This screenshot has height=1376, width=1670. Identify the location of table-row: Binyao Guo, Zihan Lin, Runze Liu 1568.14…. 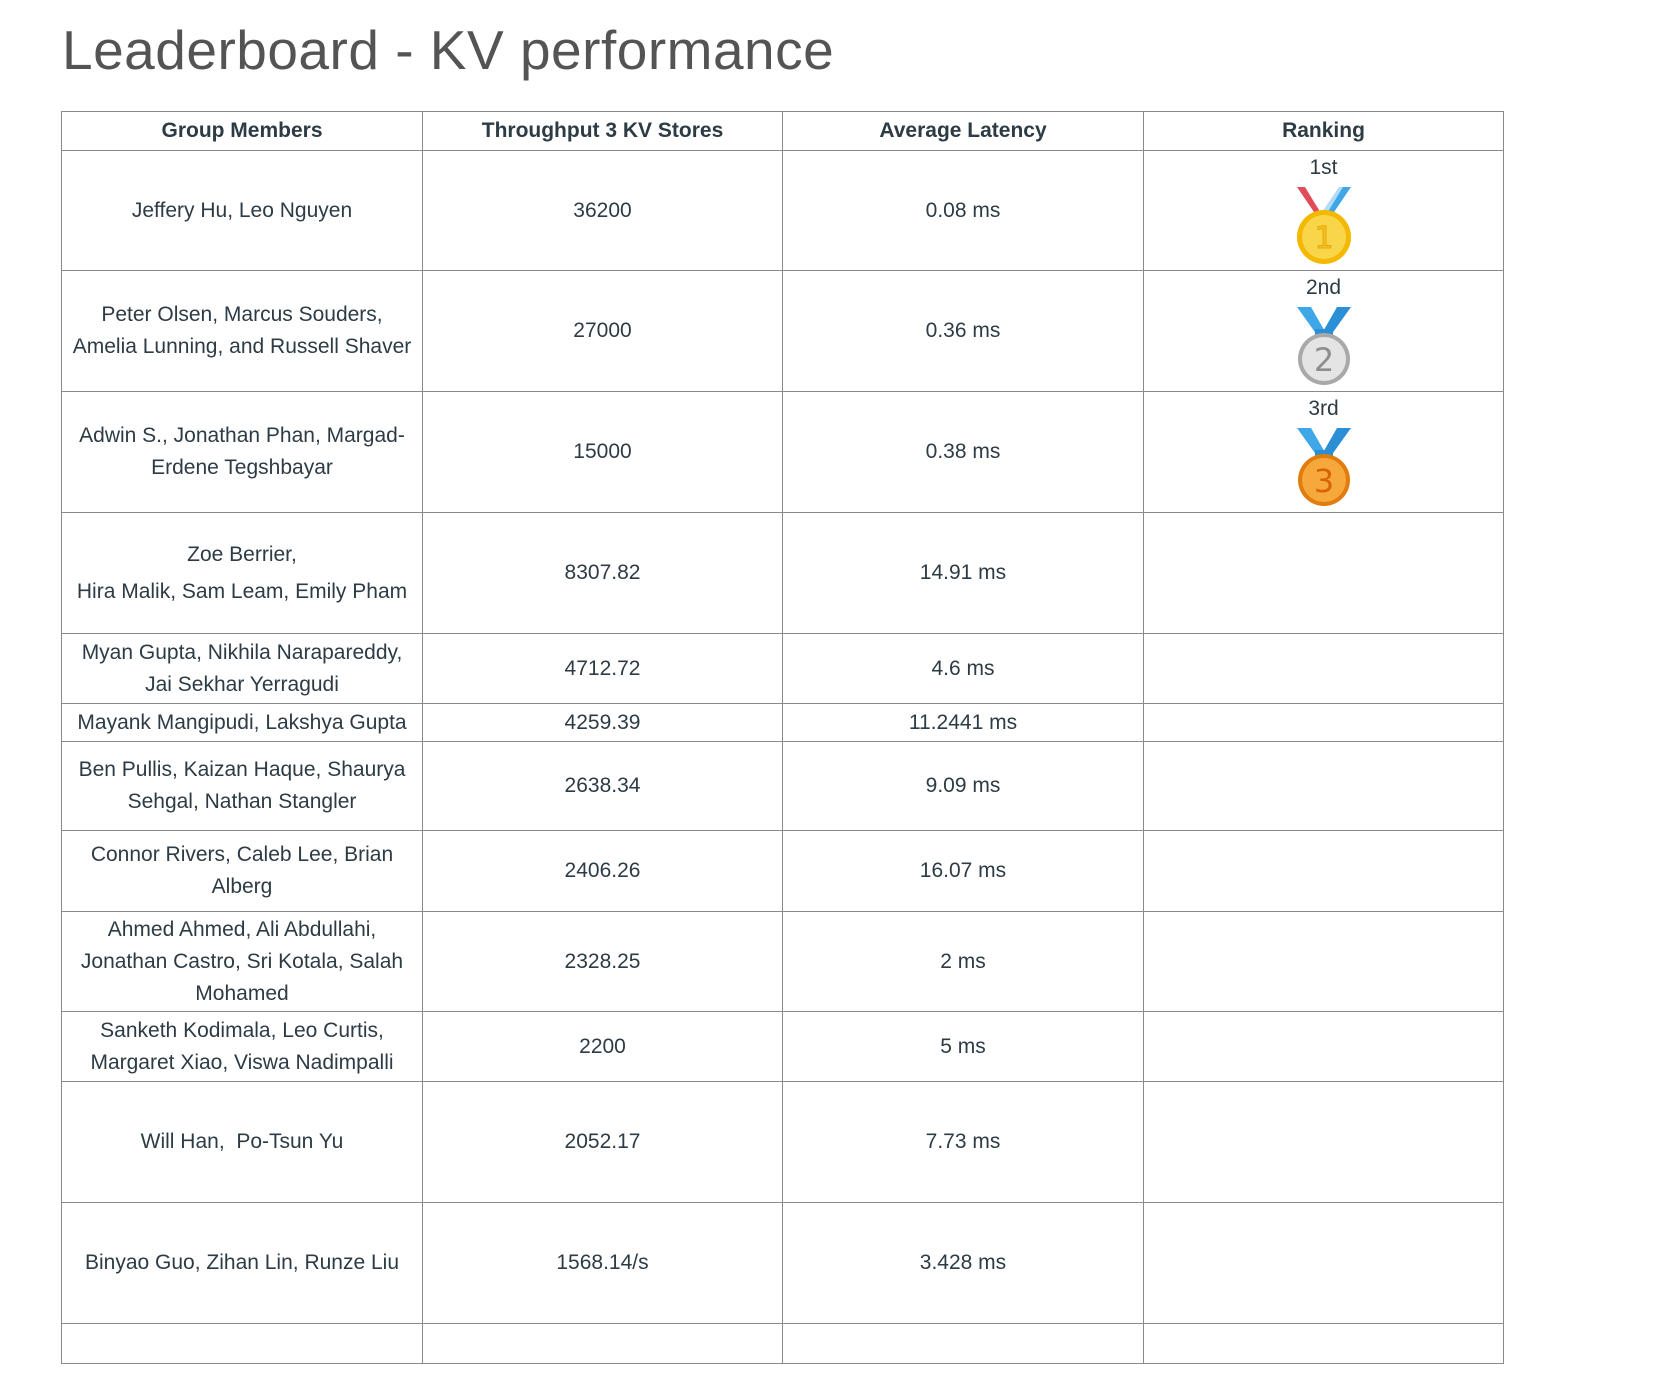
(782, 1263).